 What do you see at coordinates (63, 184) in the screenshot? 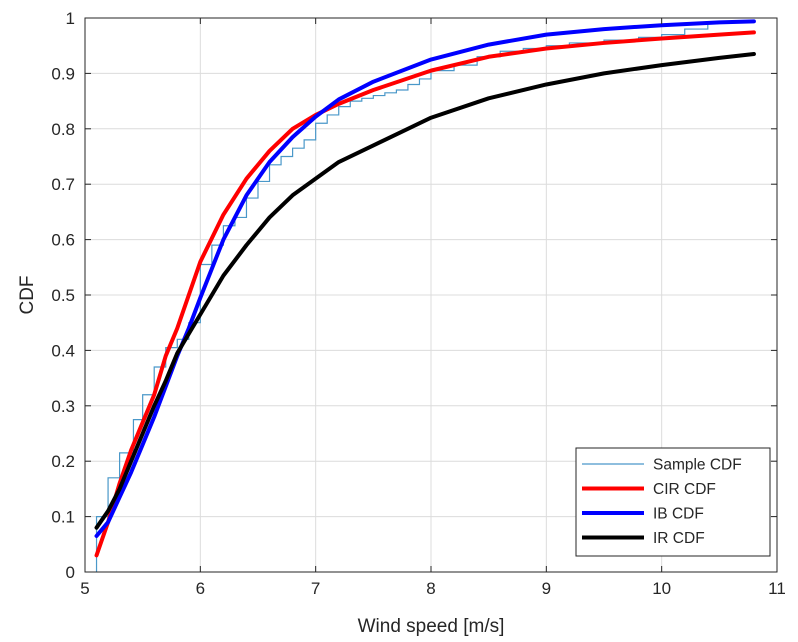
I see `y-tick-label: 0.7` at bounding box center [63, 184].